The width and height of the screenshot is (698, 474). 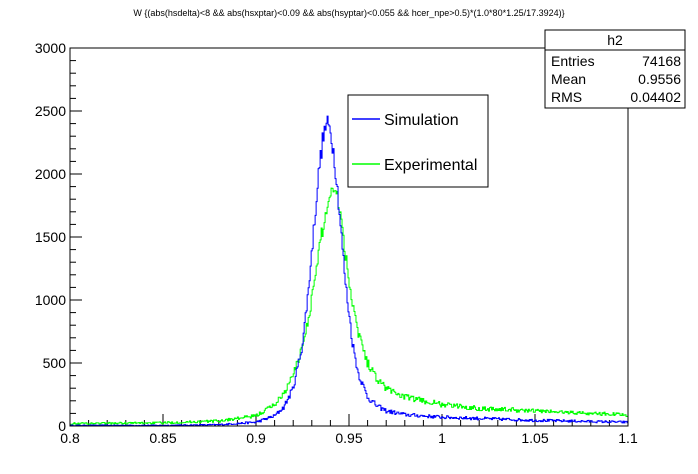 What do you see at coordinates (421, 120) in the screenshot?
I see `legend-label-simulation: Simulation` at bounding box center [421, 120].